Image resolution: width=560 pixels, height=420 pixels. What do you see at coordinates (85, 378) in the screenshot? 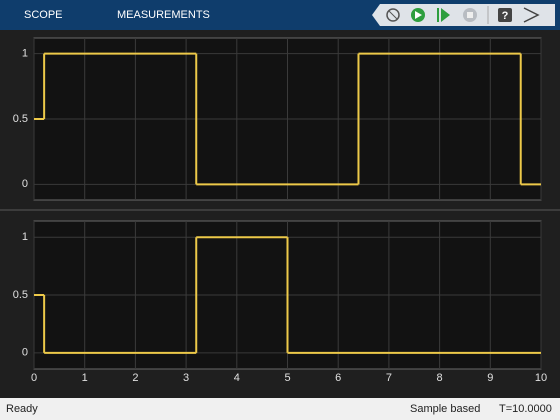
I see `x-tick-label: 1` at bounding box center [85, 378].